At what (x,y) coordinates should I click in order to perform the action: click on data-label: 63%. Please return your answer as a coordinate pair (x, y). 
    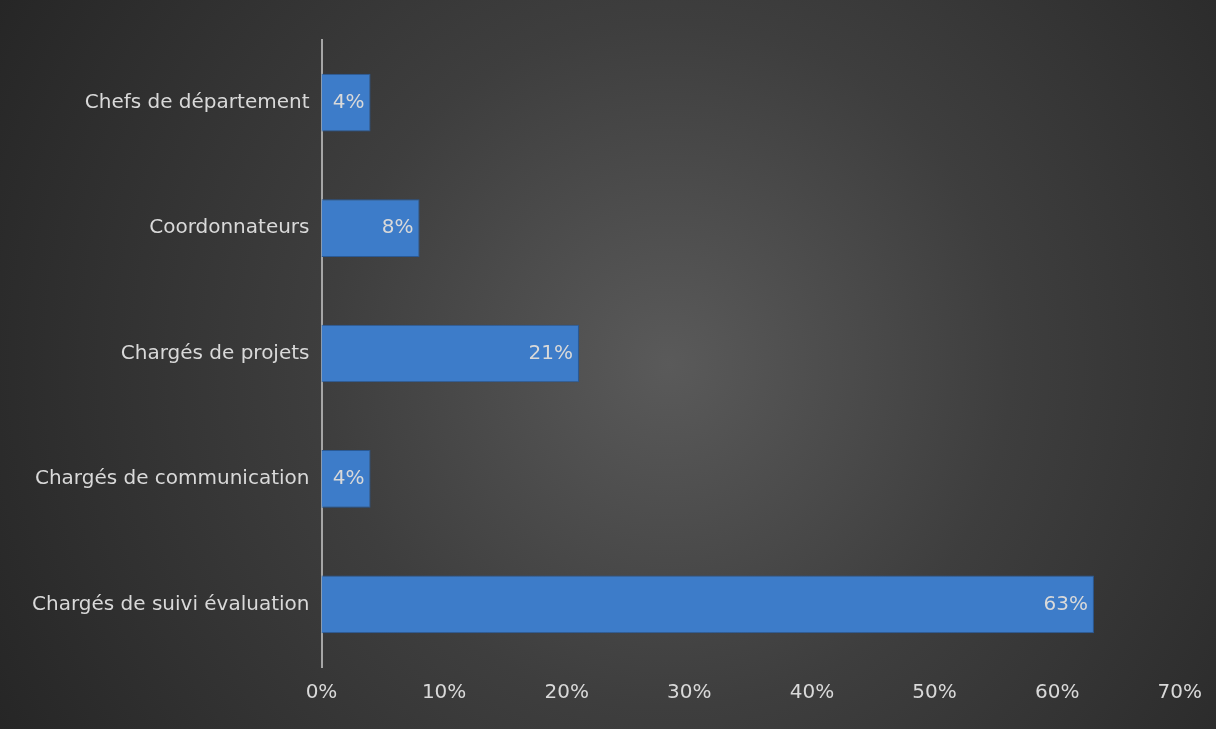
    Looking at the image, I should click on (1065, 602).